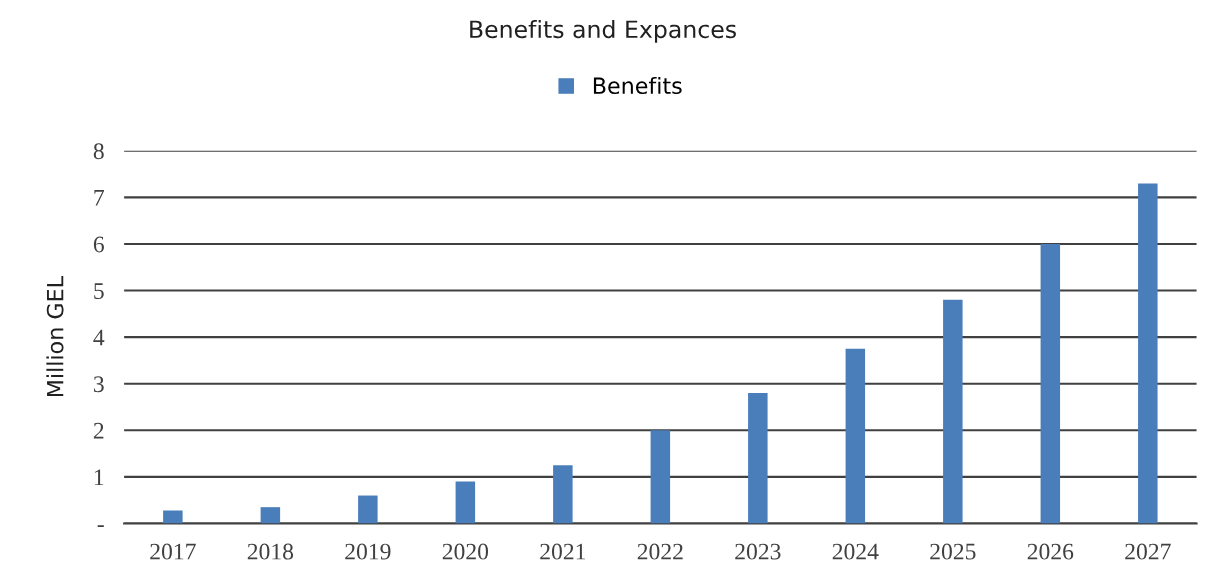 Image resolution: width=1205 pixels, height=569 pixels. Describe the element at coordinates (465, 551) in the screenshot. I see `x-tick-label: 2020` at that location.